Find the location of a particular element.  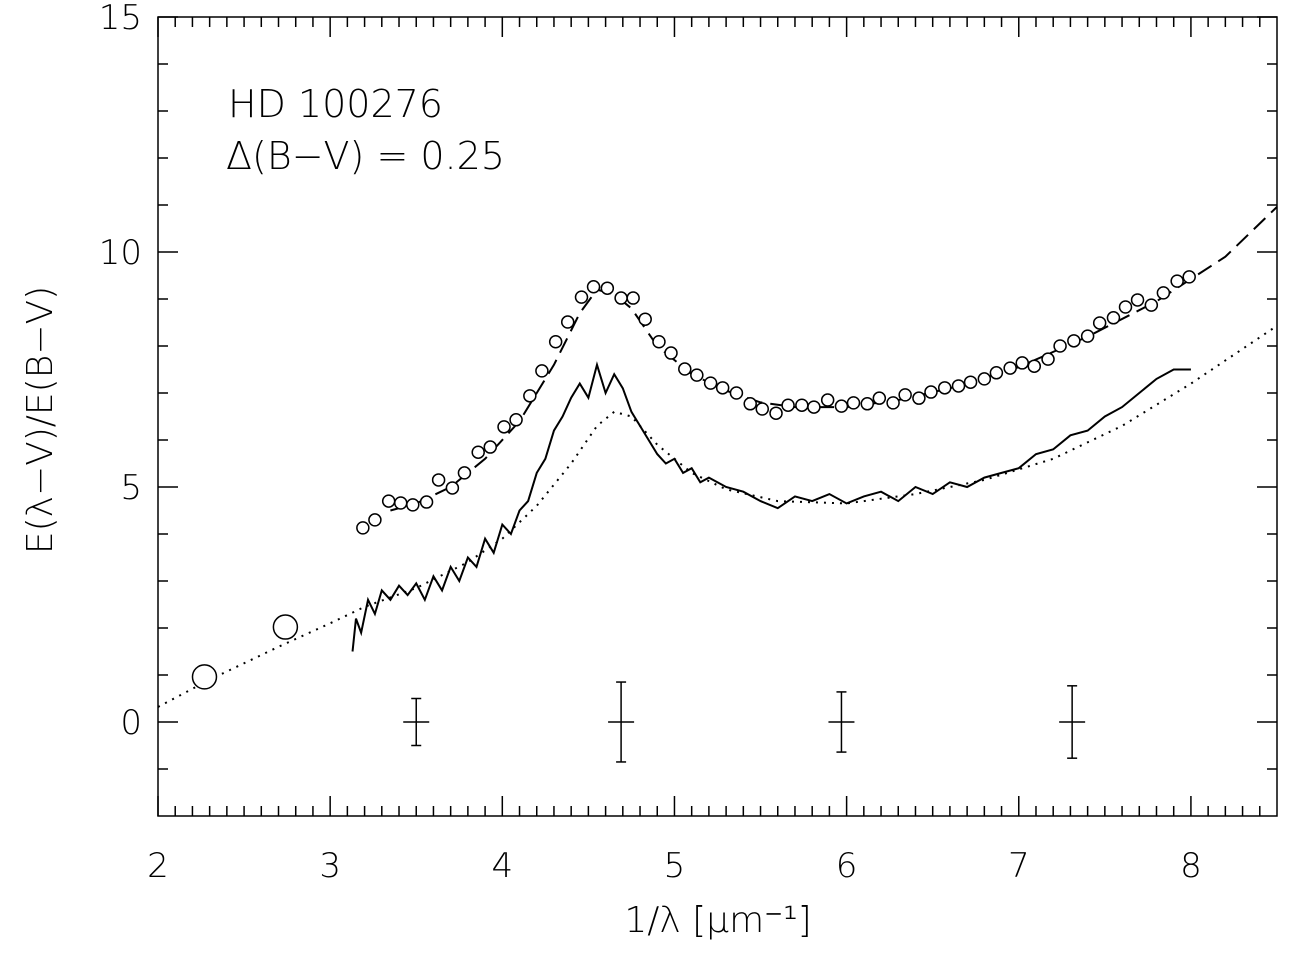

x-tick-label: 8 is located at coordinates (1191, 866).